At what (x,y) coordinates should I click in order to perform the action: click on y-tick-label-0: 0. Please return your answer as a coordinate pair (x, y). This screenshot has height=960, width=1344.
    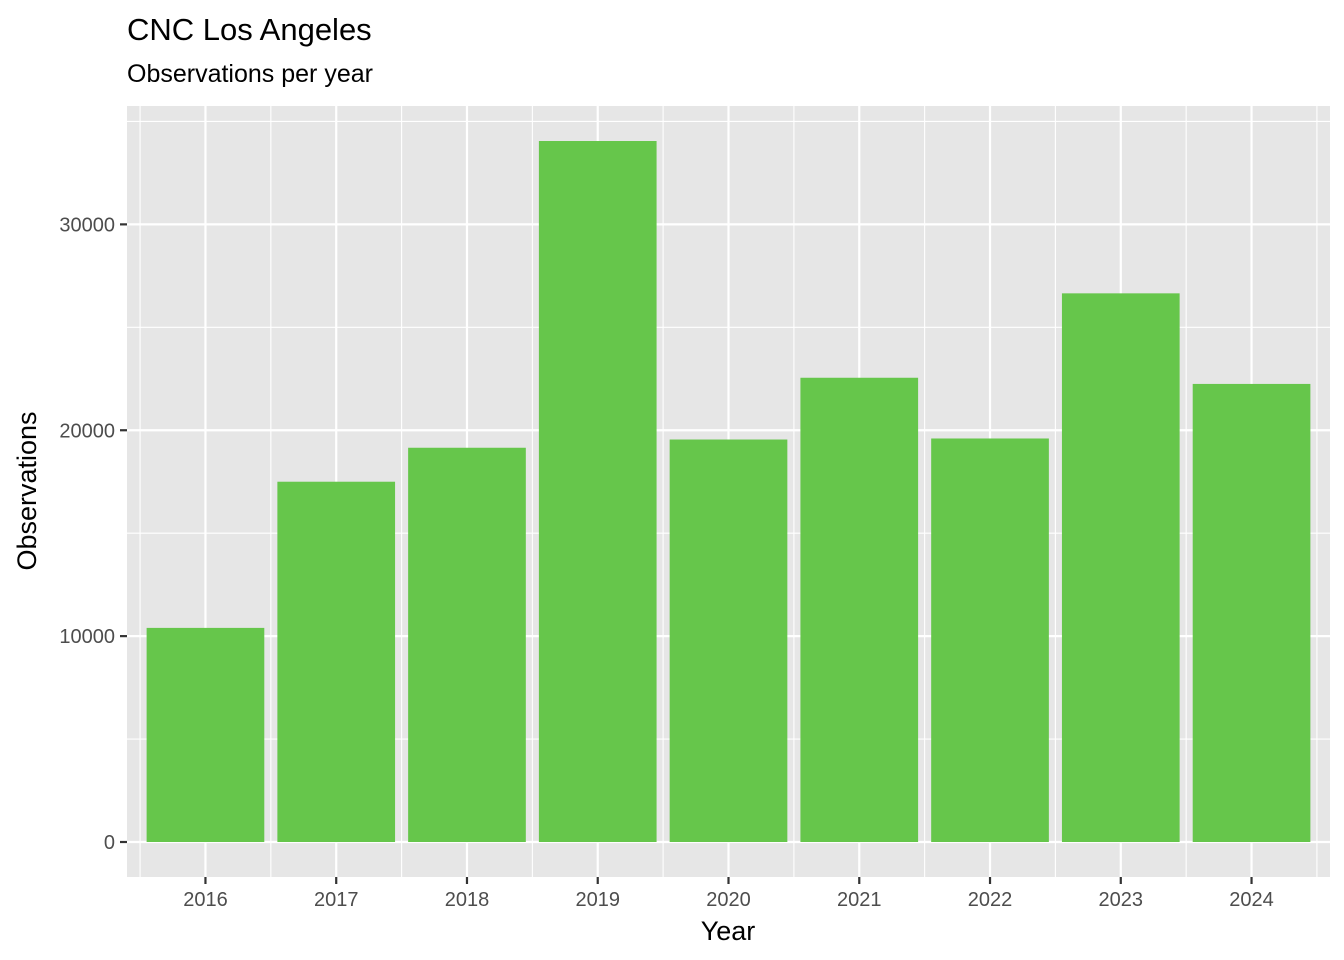
    Looking at the image, I should click on (109, 843).